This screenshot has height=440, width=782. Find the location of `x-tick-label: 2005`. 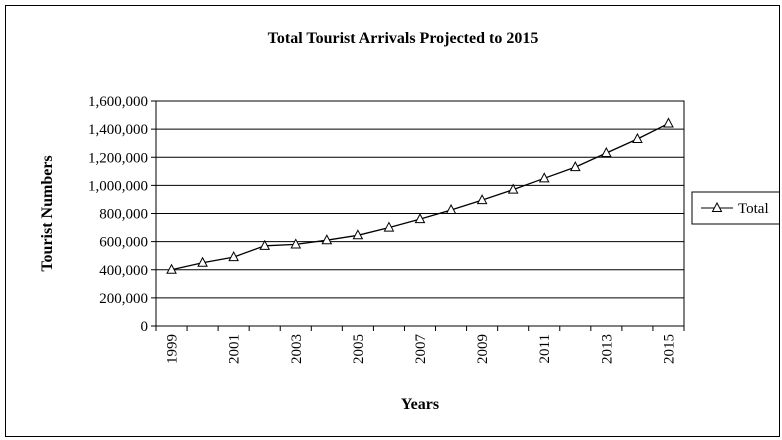

x-tick-label: 2005 is located at coordinates (359, 349).